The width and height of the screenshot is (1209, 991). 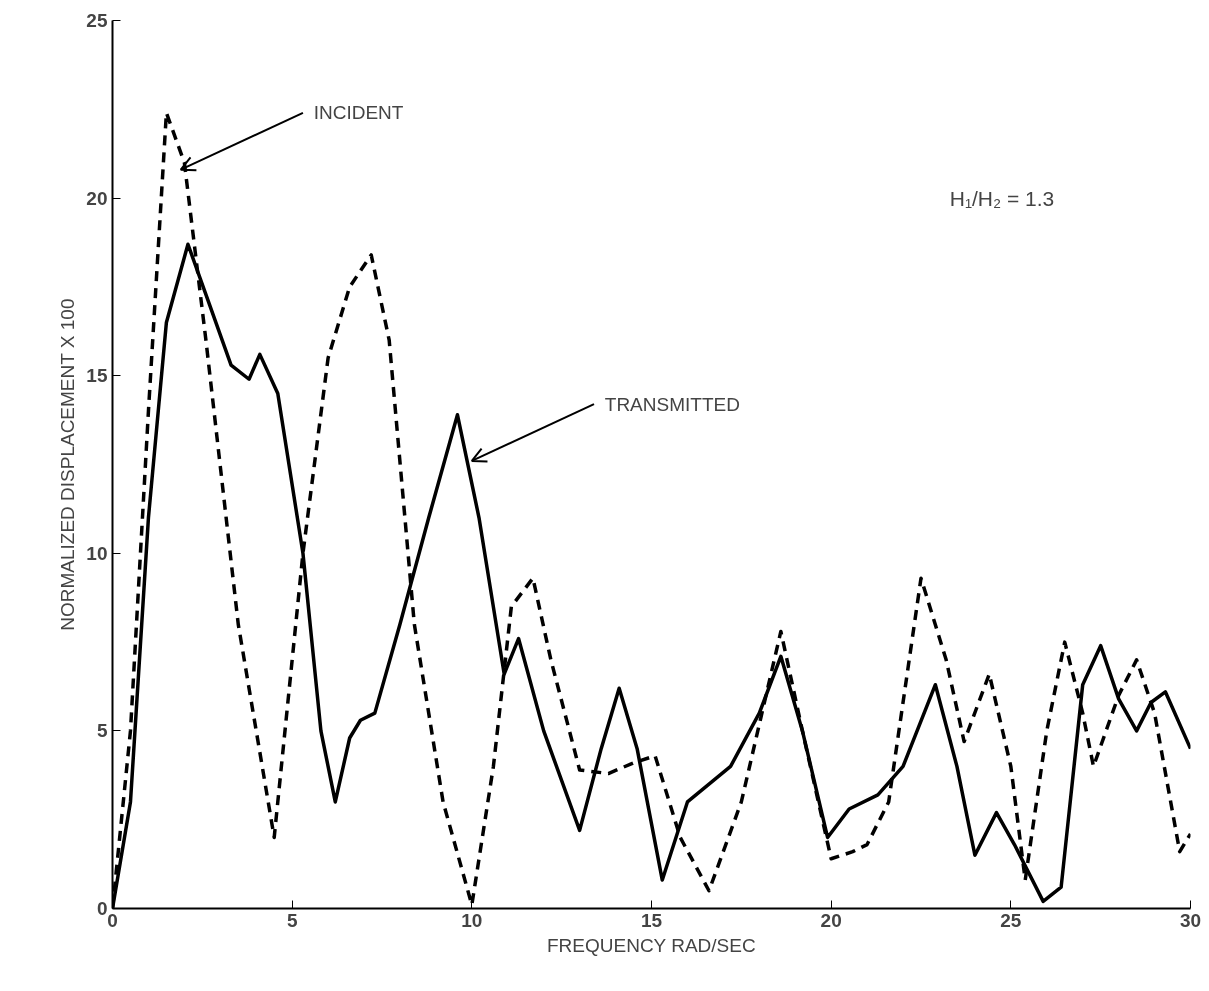 I want to click on x-tick-label: 20, so click(x=831, y=920).